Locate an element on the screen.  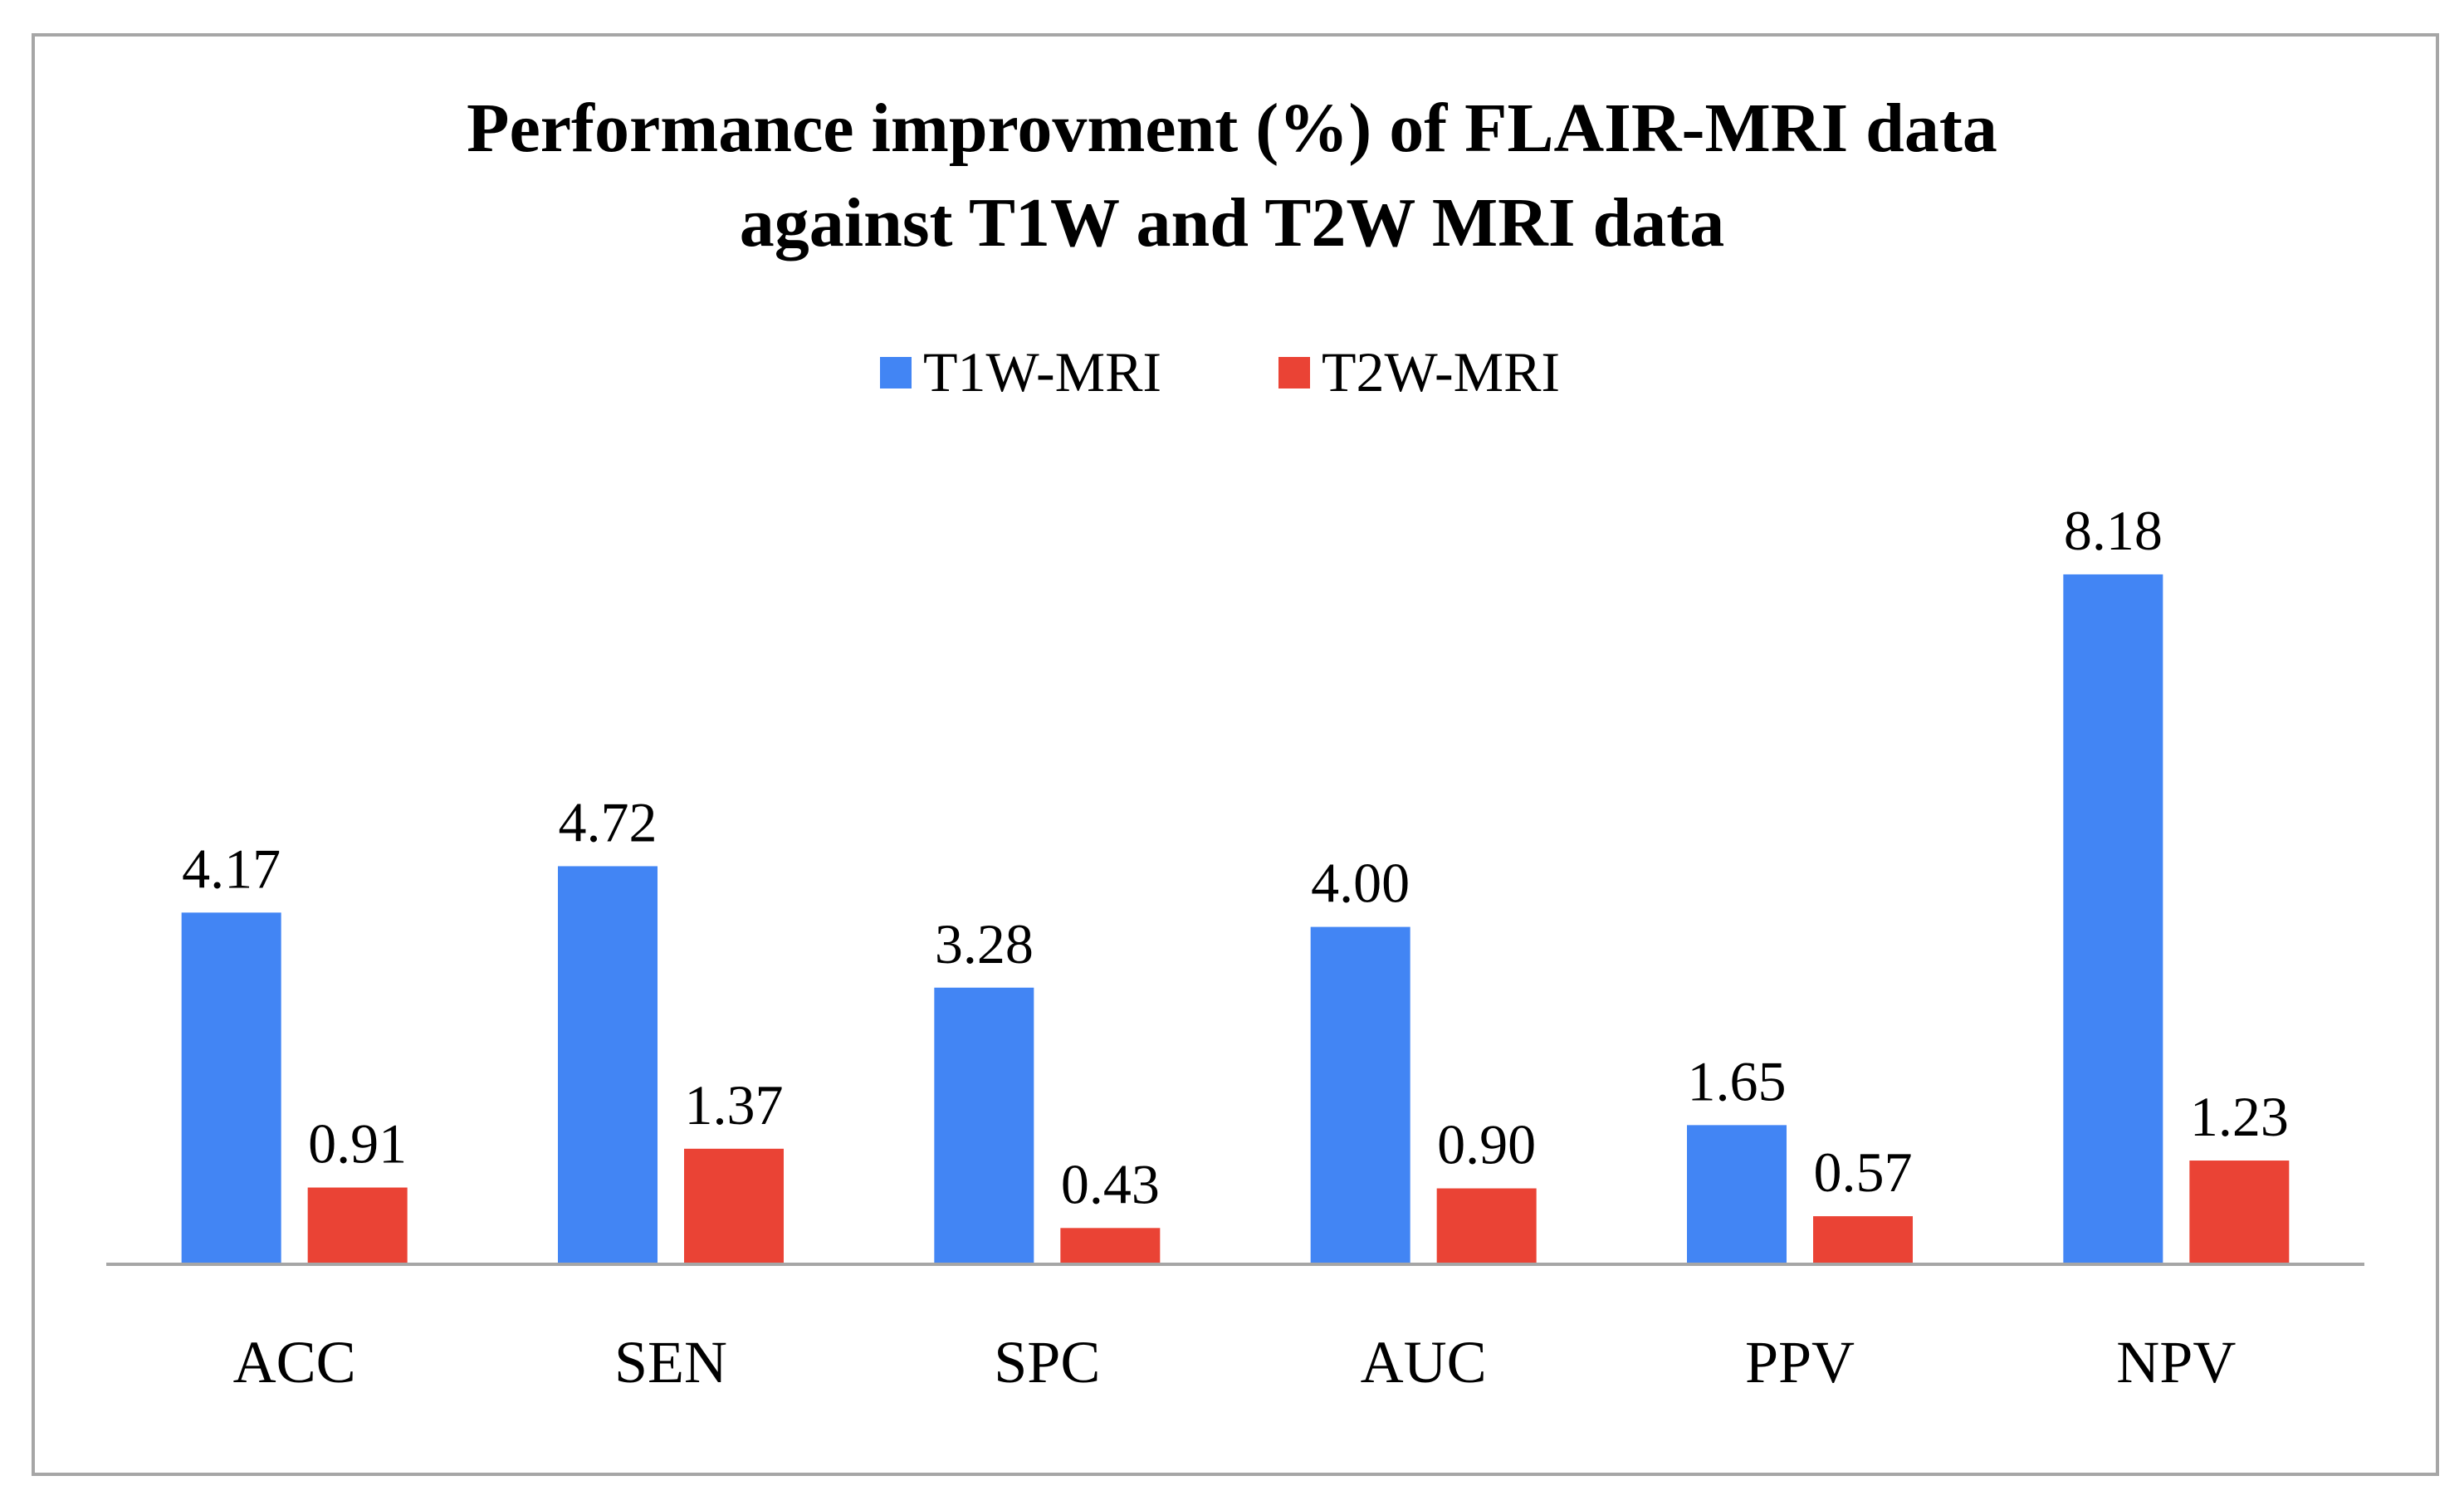
data-label-t2w-mri-npv: 1.23 is located at coordinates (2239, 1116).